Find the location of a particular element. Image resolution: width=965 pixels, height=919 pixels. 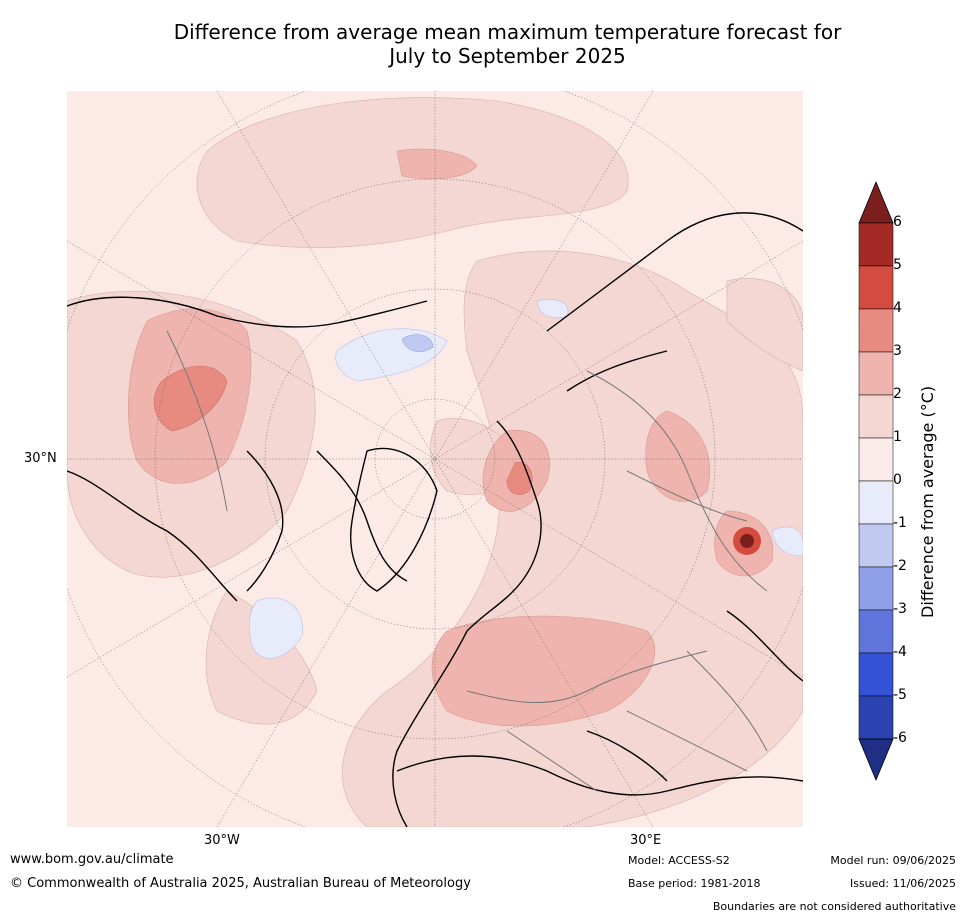

colorbar is located at coordinates (876, 481).